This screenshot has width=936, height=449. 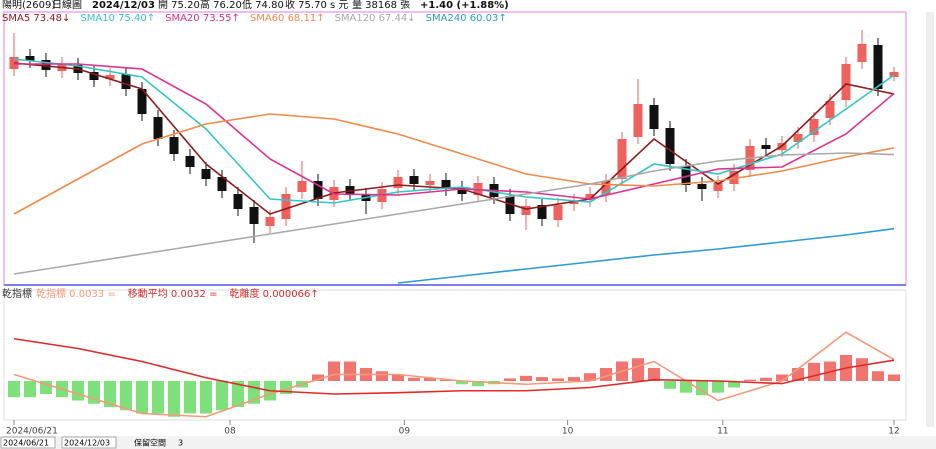 I want to click on scrollbar, so click(x=930, y=219).